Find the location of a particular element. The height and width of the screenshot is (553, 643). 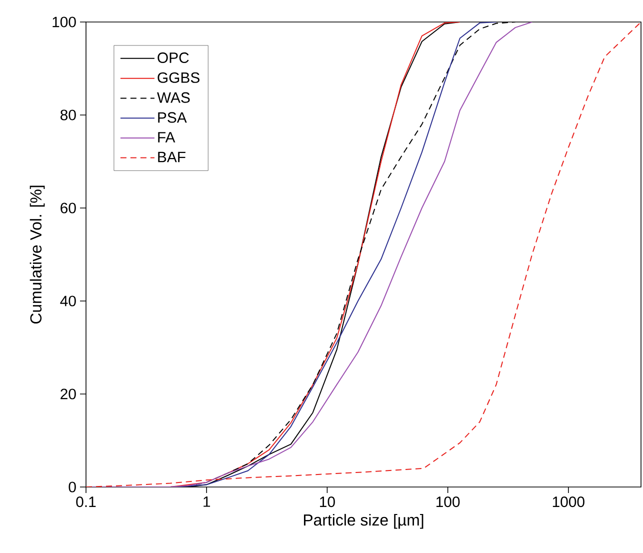

x-tick-label: 1000 is located at coordinates (568, 502).